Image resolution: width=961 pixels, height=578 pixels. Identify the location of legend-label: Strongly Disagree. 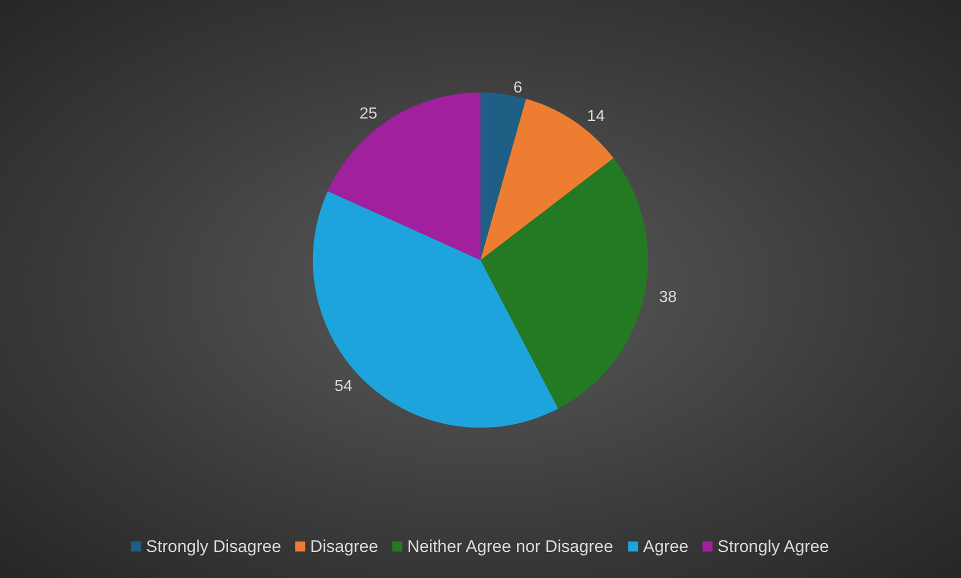
(214, 546).